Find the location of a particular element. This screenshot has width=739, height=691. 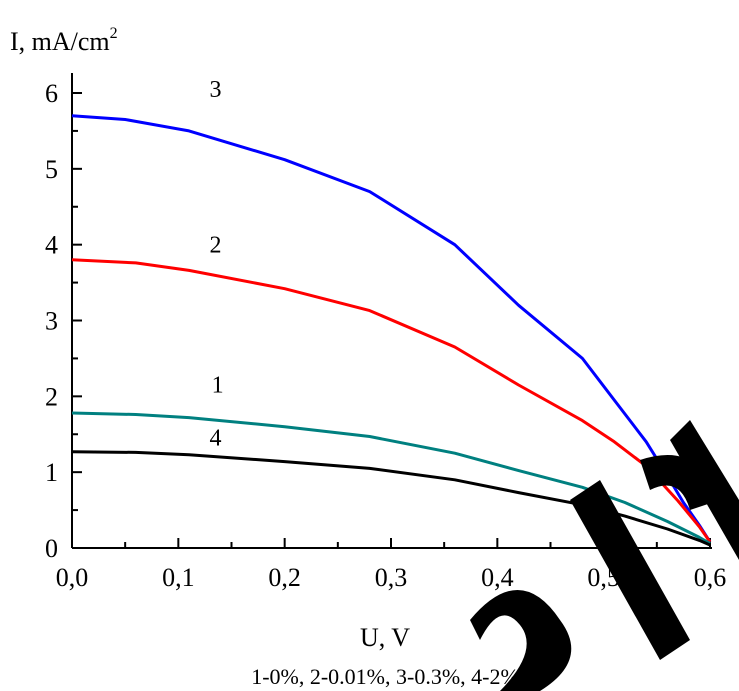

curve-label-2: 2 is located at coordinates (216, 245).